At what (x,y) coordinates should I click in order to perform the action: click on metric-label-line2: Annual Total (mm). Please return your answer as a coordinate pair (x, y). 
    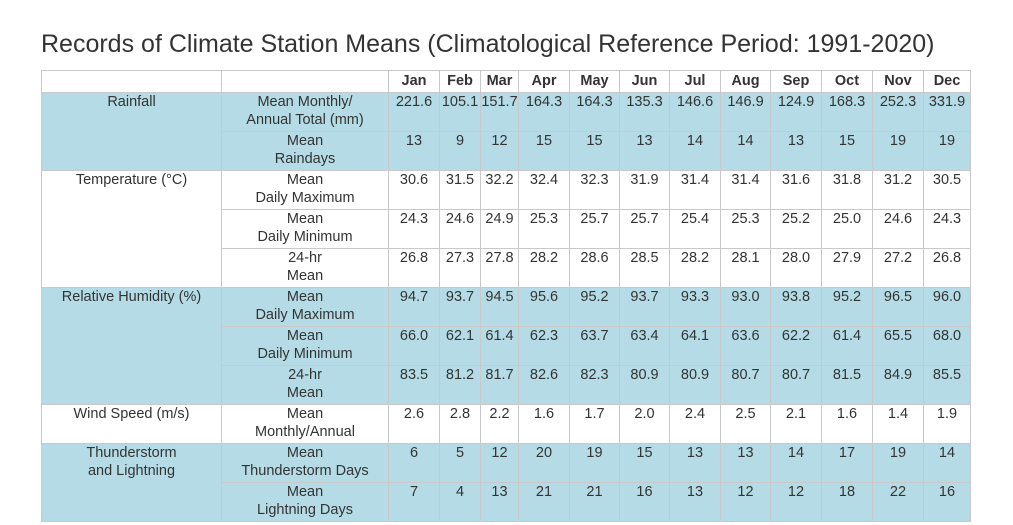
    Looking at the image, I should click on (305, 120).